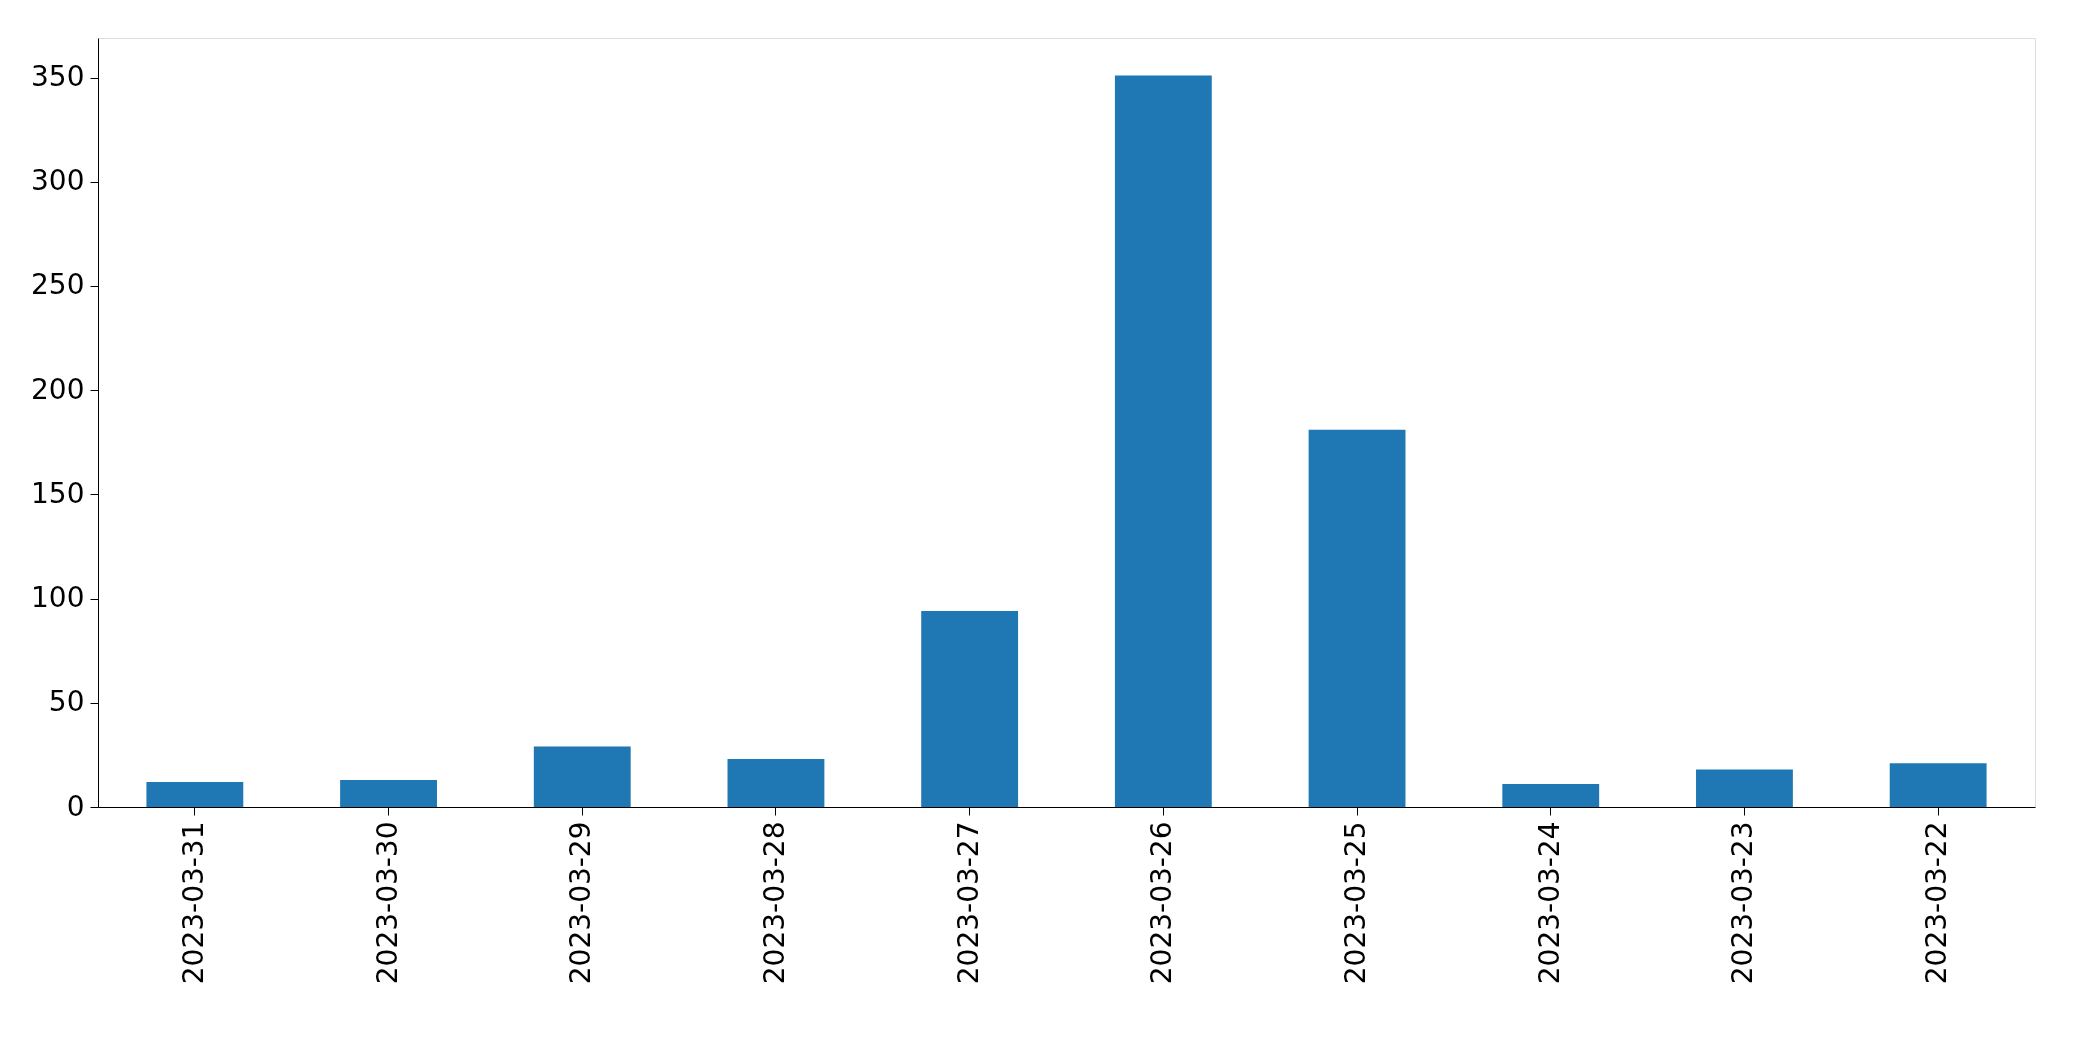 The width and height of the screenshot is (2093, 1061). Describe the element at coordinates (774, 903) in the screenshot. I see `x-tick-label: 2023-03-28` at that location.